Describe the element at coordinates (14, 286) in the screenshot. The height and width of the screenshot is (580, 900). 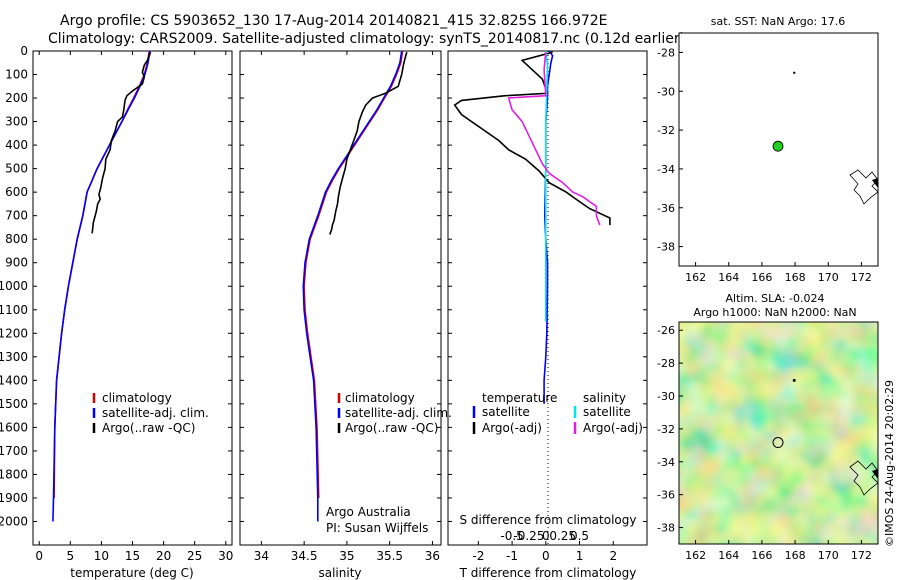
I see `depth-tick-label: 1000` at that location.